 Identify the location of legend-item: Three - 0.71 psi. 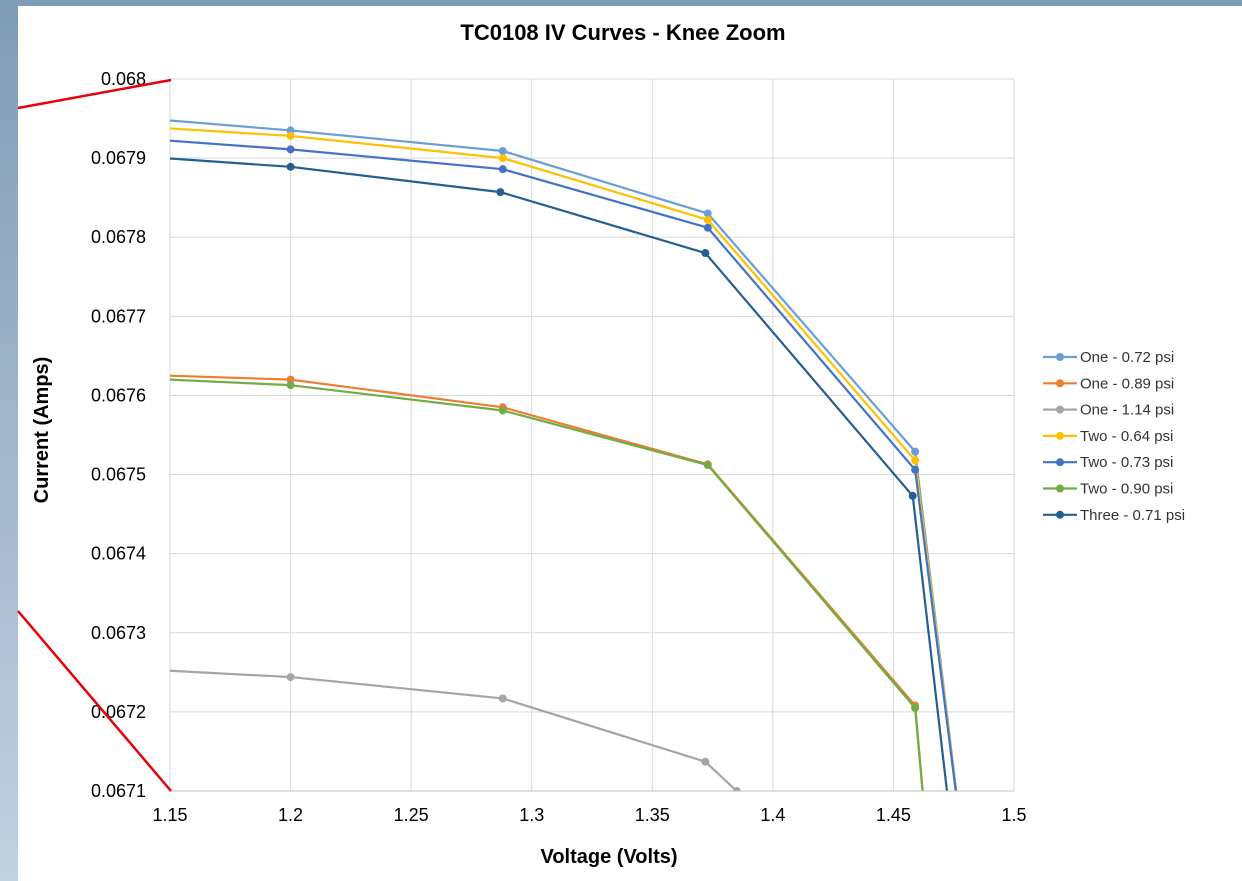
(1114, 515).